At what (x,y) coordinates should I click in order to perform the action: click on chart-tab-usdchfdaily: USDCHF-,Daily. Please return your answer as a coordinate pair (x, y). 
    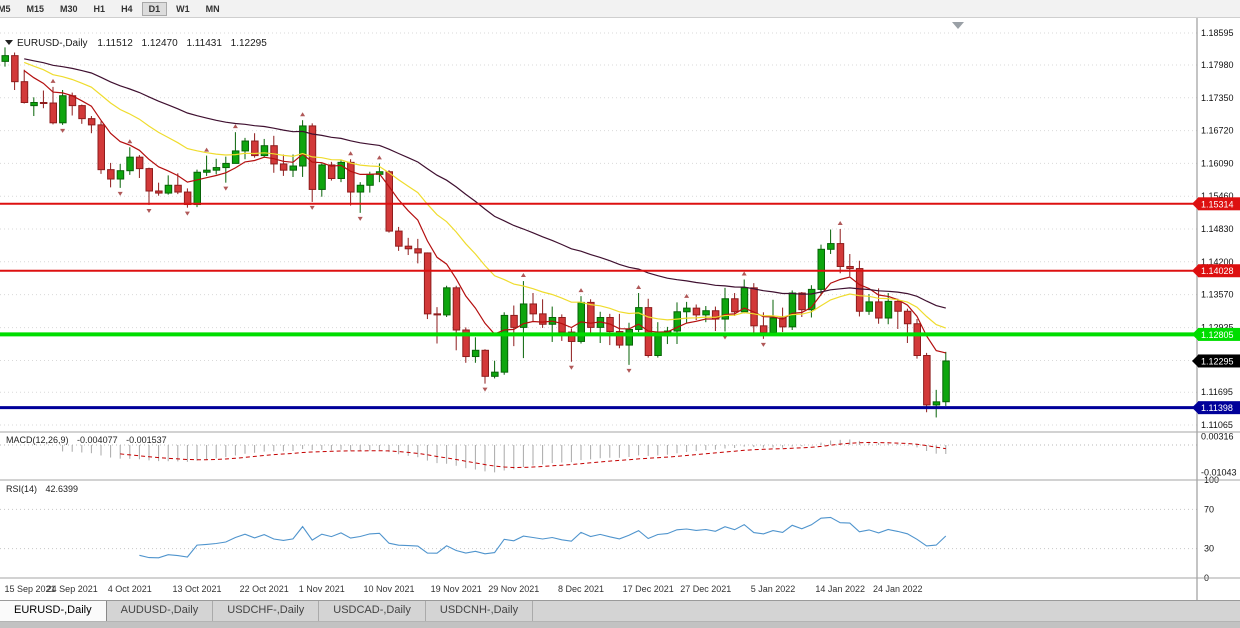
    Looking at the image, I should click on (266, 611).